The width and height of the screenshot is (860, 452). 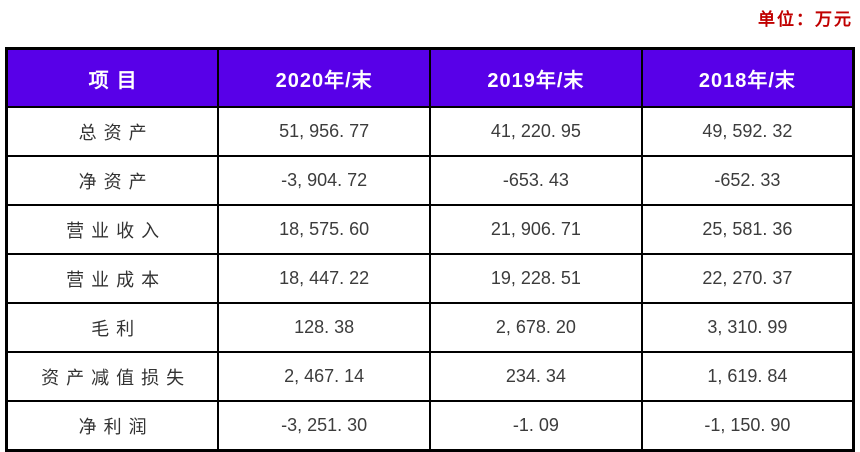 What do you see at coordinates (747, 278) in the screenshot?
I see `value-cell: 22, 270. 37` at bounding box center [747, 278].